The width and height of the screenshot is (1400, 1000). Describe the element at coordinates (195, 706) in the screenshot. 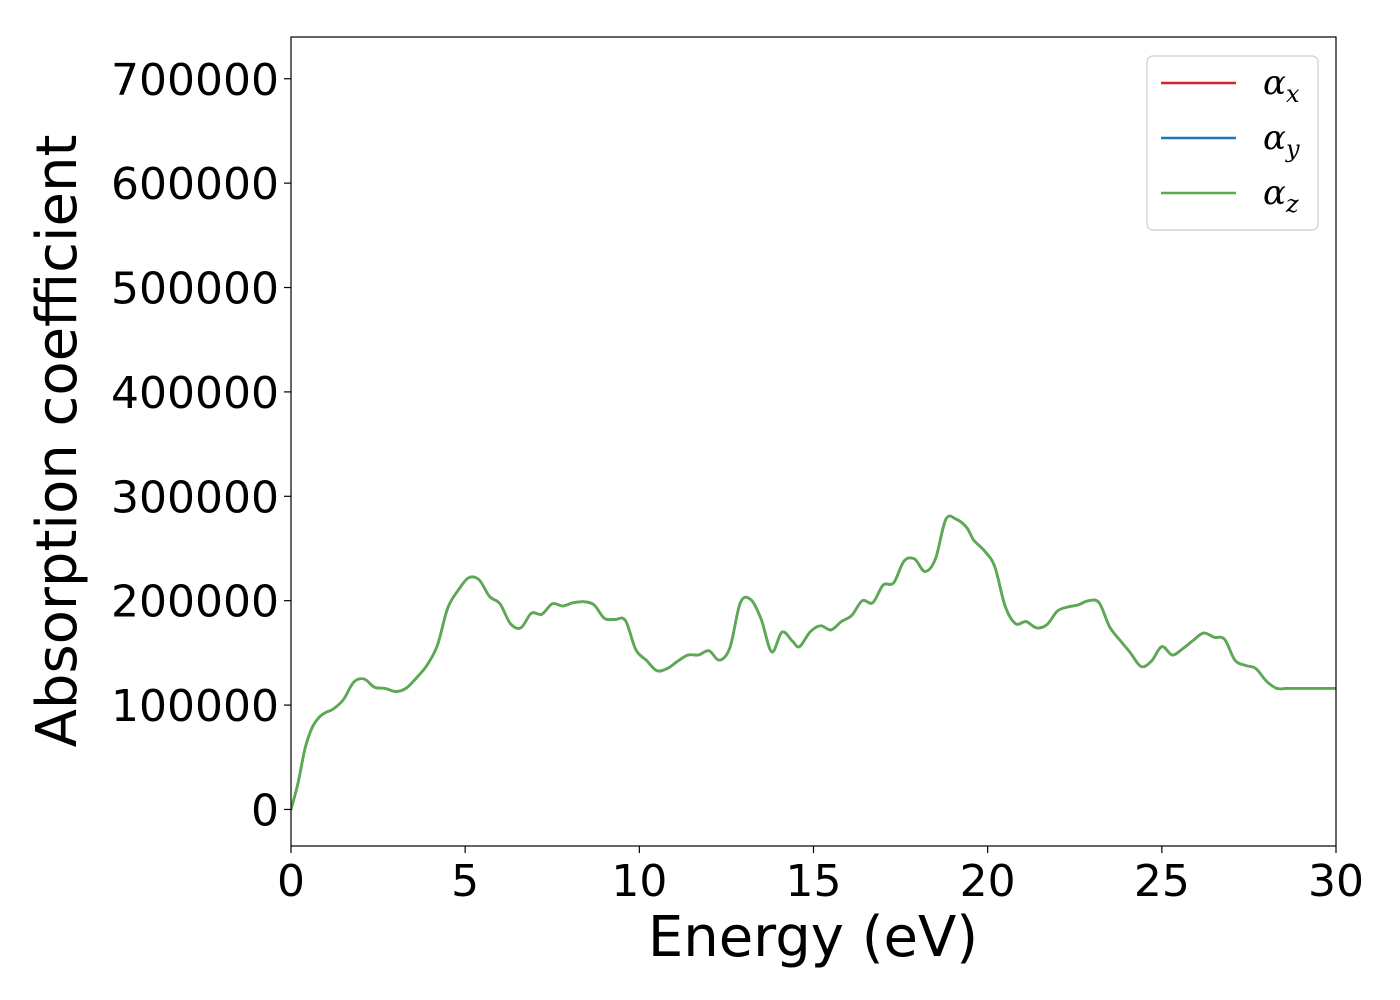

I see `y-tick-label: 100000` at that location.